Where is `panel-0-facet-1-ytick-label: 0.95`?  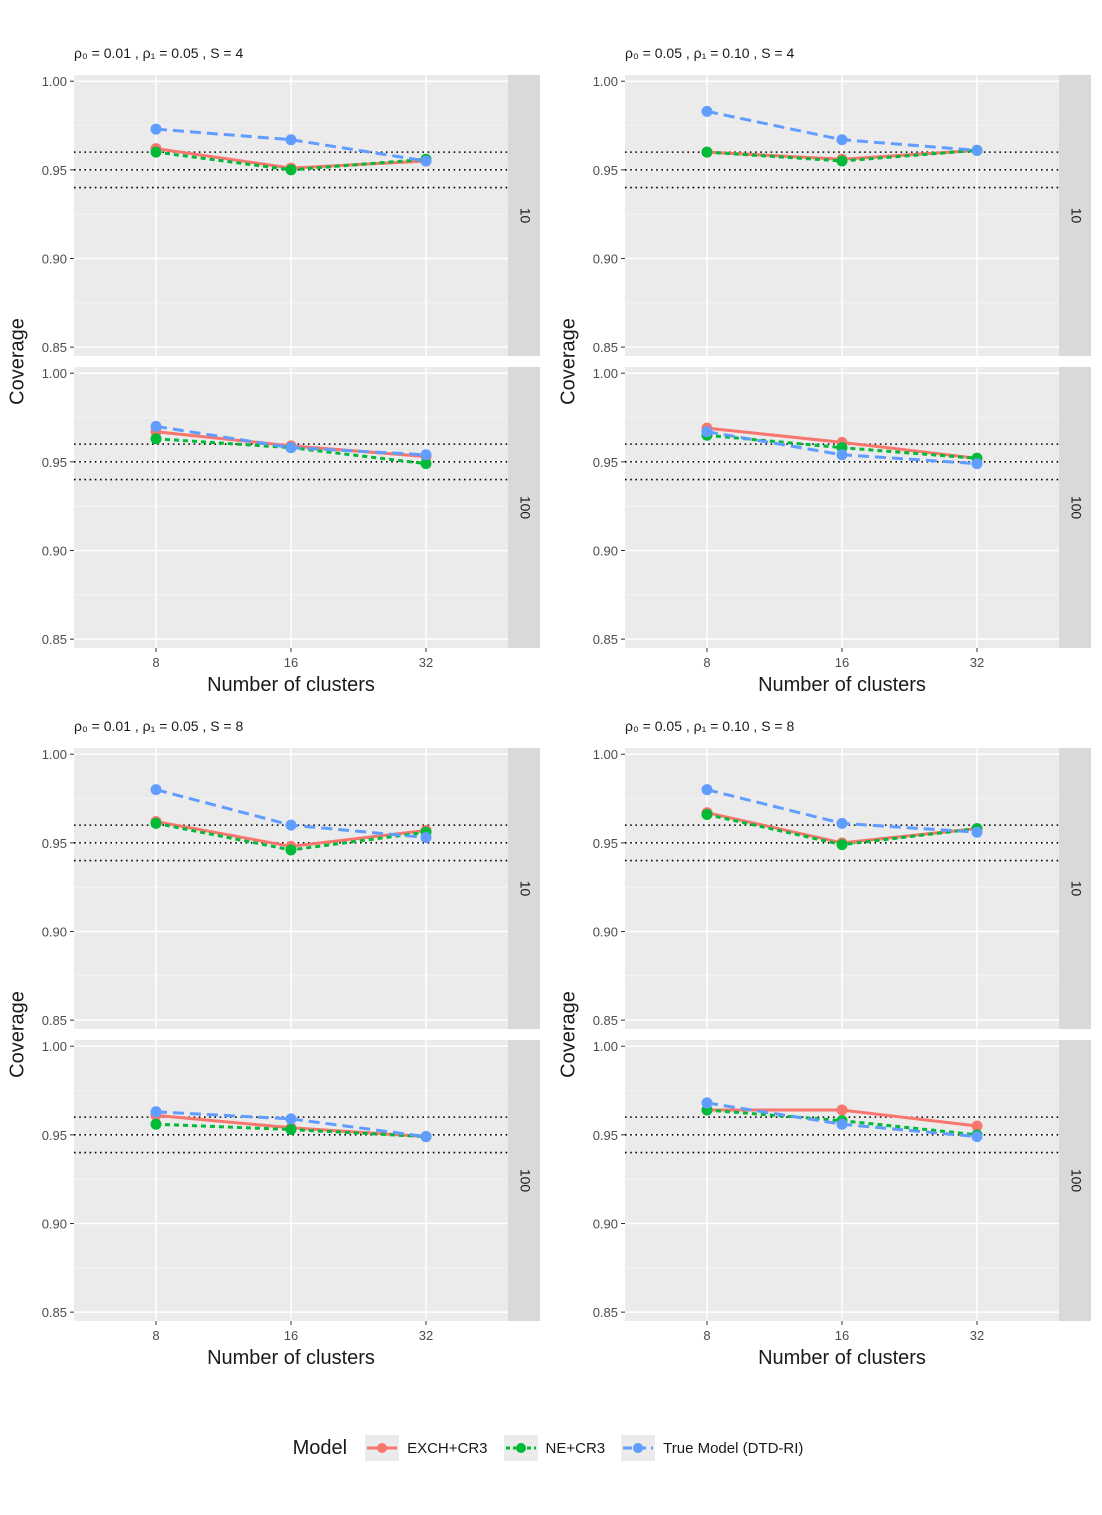
panel-0-facet-1-ytick-label: 0.95 is located at coordinates (54, 462).